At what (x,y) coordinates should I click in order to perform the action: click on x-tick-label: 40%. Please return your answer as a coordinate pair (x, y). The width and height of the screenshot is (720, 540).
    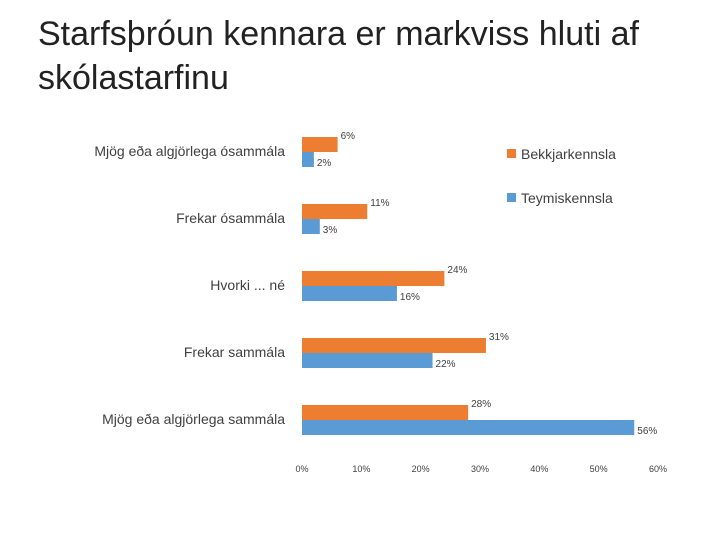
    Looking at the image, I should click on (539, 469).